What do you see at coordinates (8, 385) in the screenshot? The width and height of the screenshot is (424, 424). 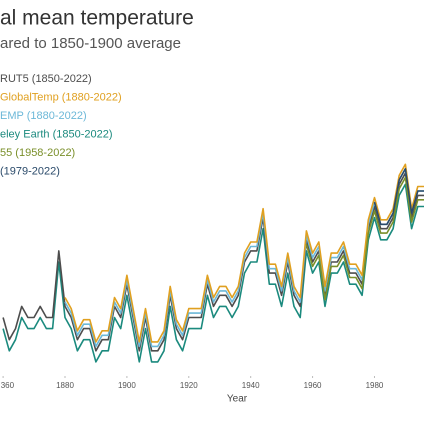 I see `x-tick-label: 360` at bounding box center [8, 385].